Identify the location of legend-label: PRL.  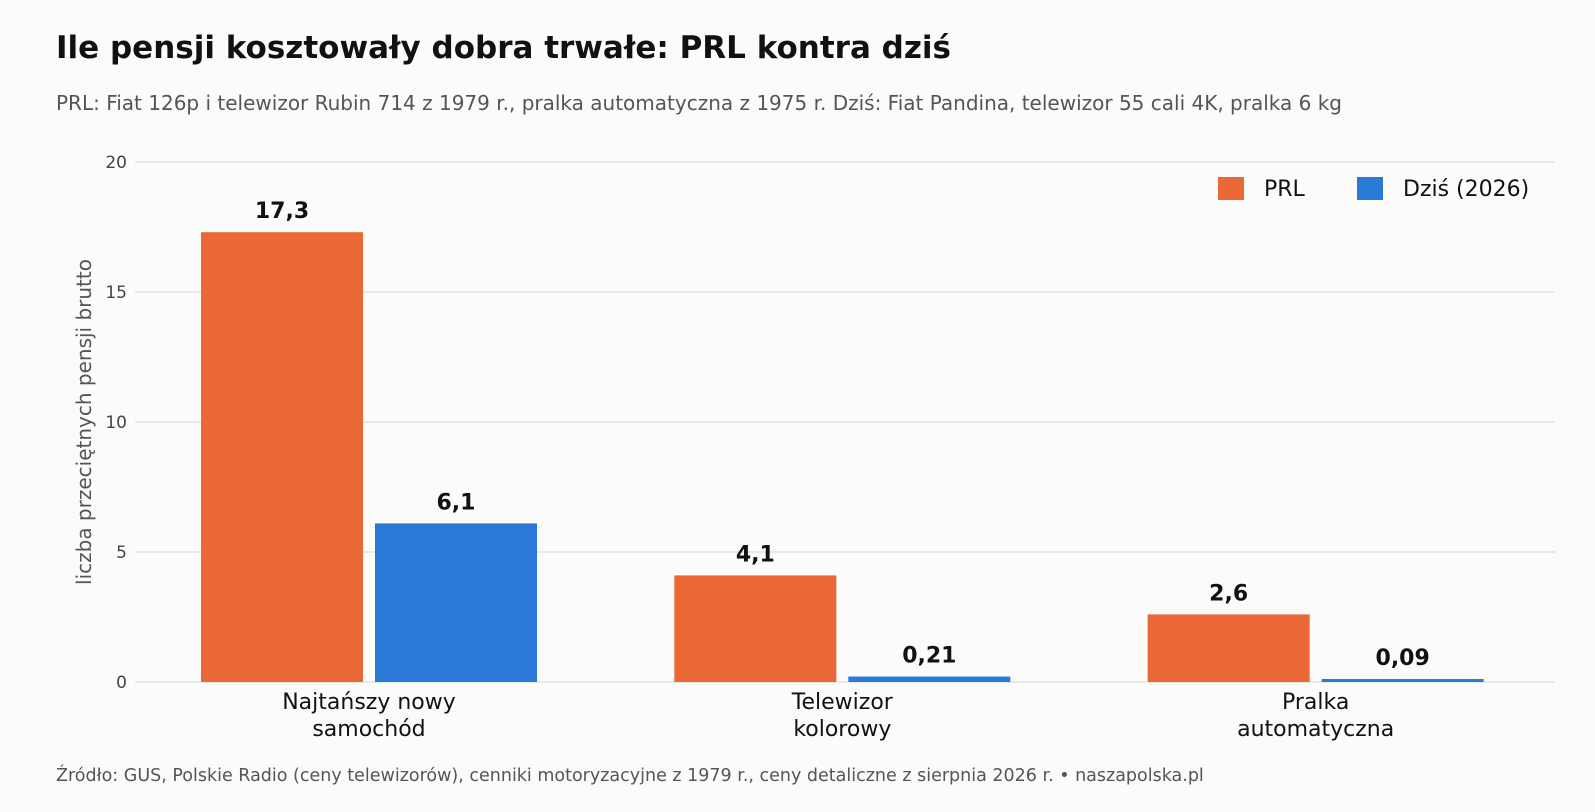
(1285, 189).